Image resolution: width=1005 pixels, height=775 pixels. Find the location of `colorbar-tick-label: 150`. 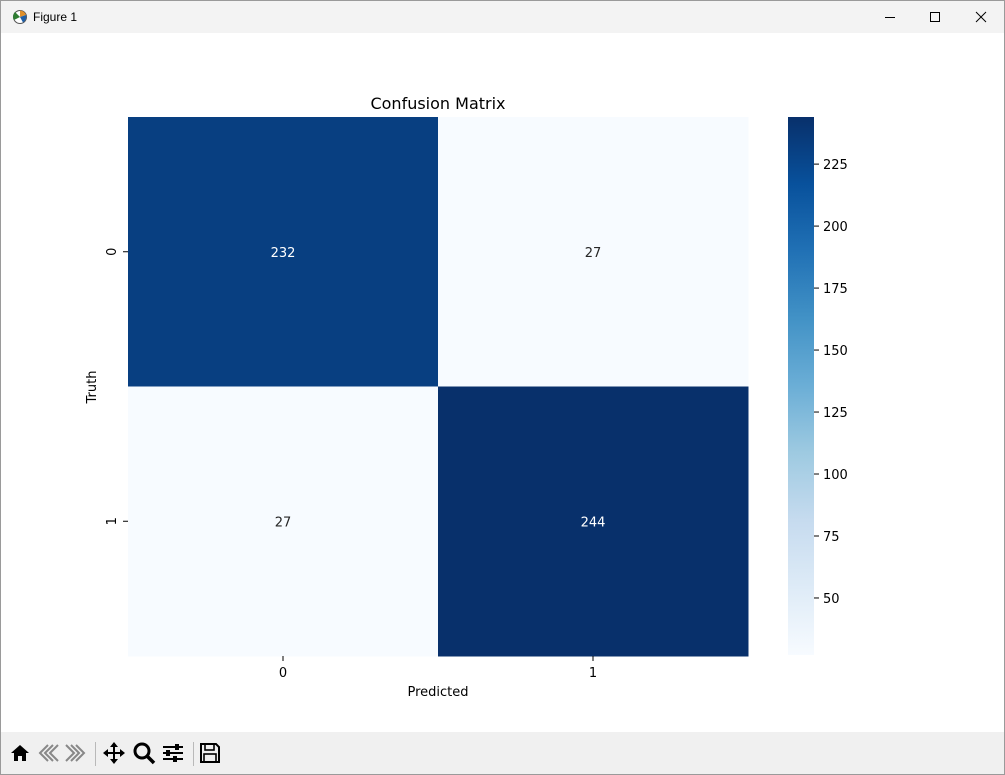

colorbar-tick-label: 150 is located at coordinates (835, 351).